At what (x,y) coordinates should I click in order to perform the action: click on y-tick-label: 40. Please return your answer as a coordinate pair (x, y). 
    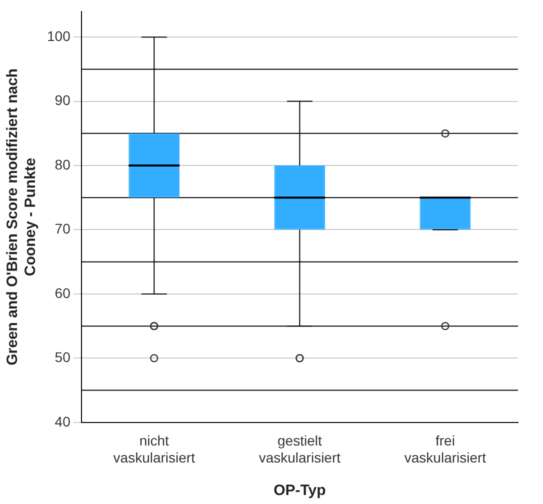
    Looking at the image, I should click on (62, 421).